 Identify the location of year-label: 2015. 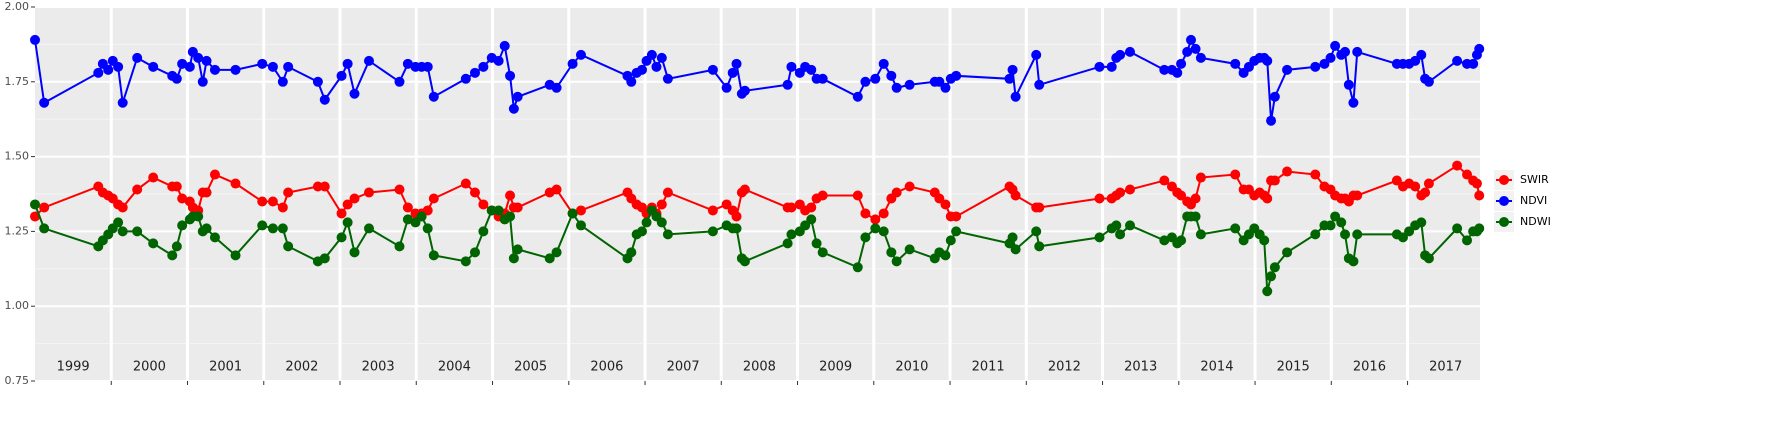
(1293, 367).